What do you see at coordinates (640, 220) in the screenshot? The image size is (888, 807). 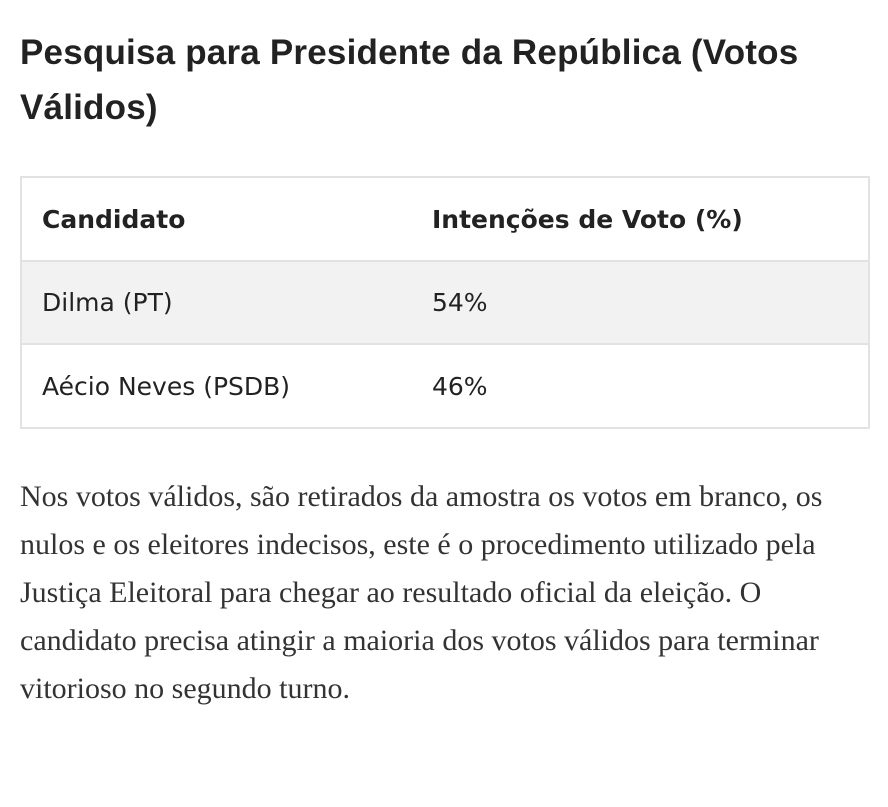 I see `header-vote-intention: Intenções de Voto (%)` at bounding box center [640, 220].